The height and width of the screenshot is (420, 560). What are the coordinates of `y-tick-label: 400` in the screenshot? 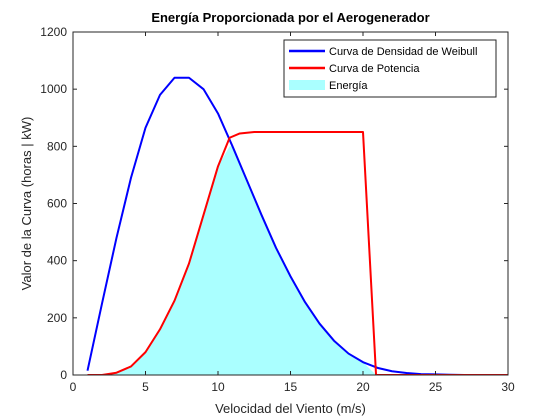 It's located at (57, 261).